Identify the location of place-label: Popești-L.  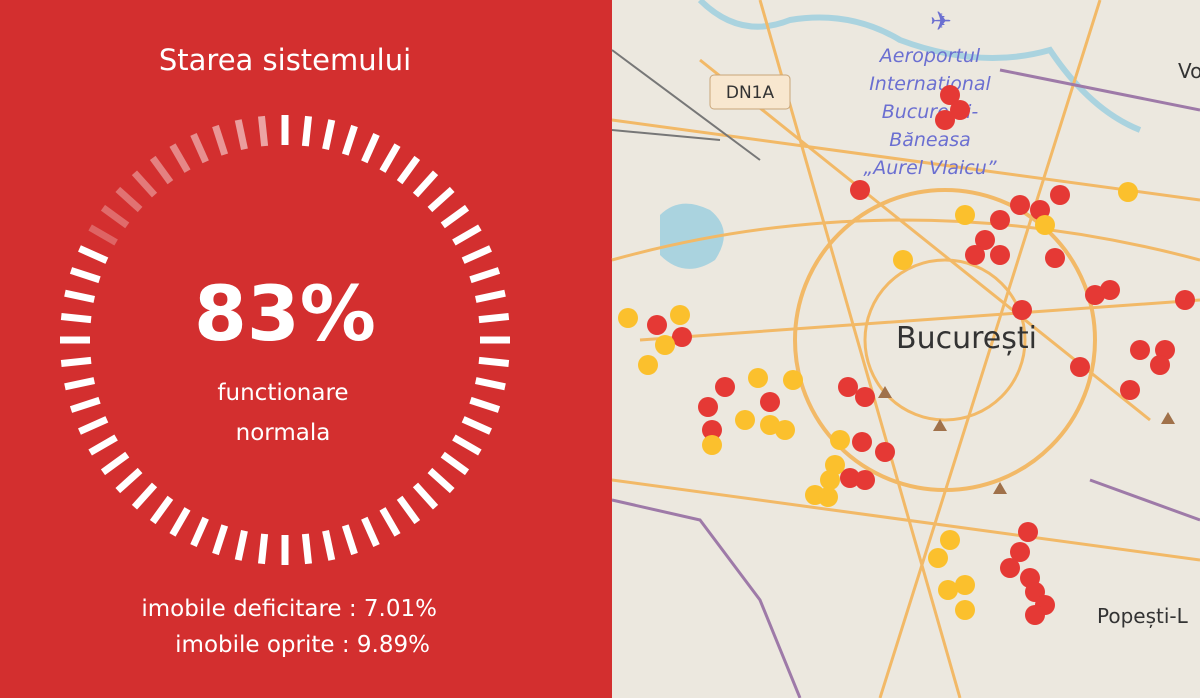
(1143, 616).